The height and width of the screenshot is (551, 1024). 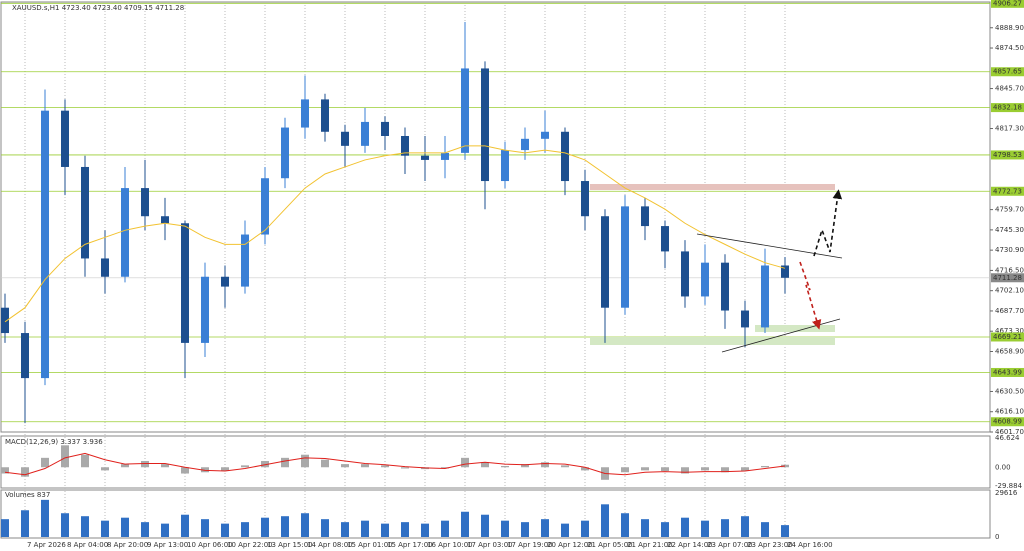 What do you see at coordinates (495, 514) in the screenshot?
I see `volume-panel` at bounding box center [495, 514].